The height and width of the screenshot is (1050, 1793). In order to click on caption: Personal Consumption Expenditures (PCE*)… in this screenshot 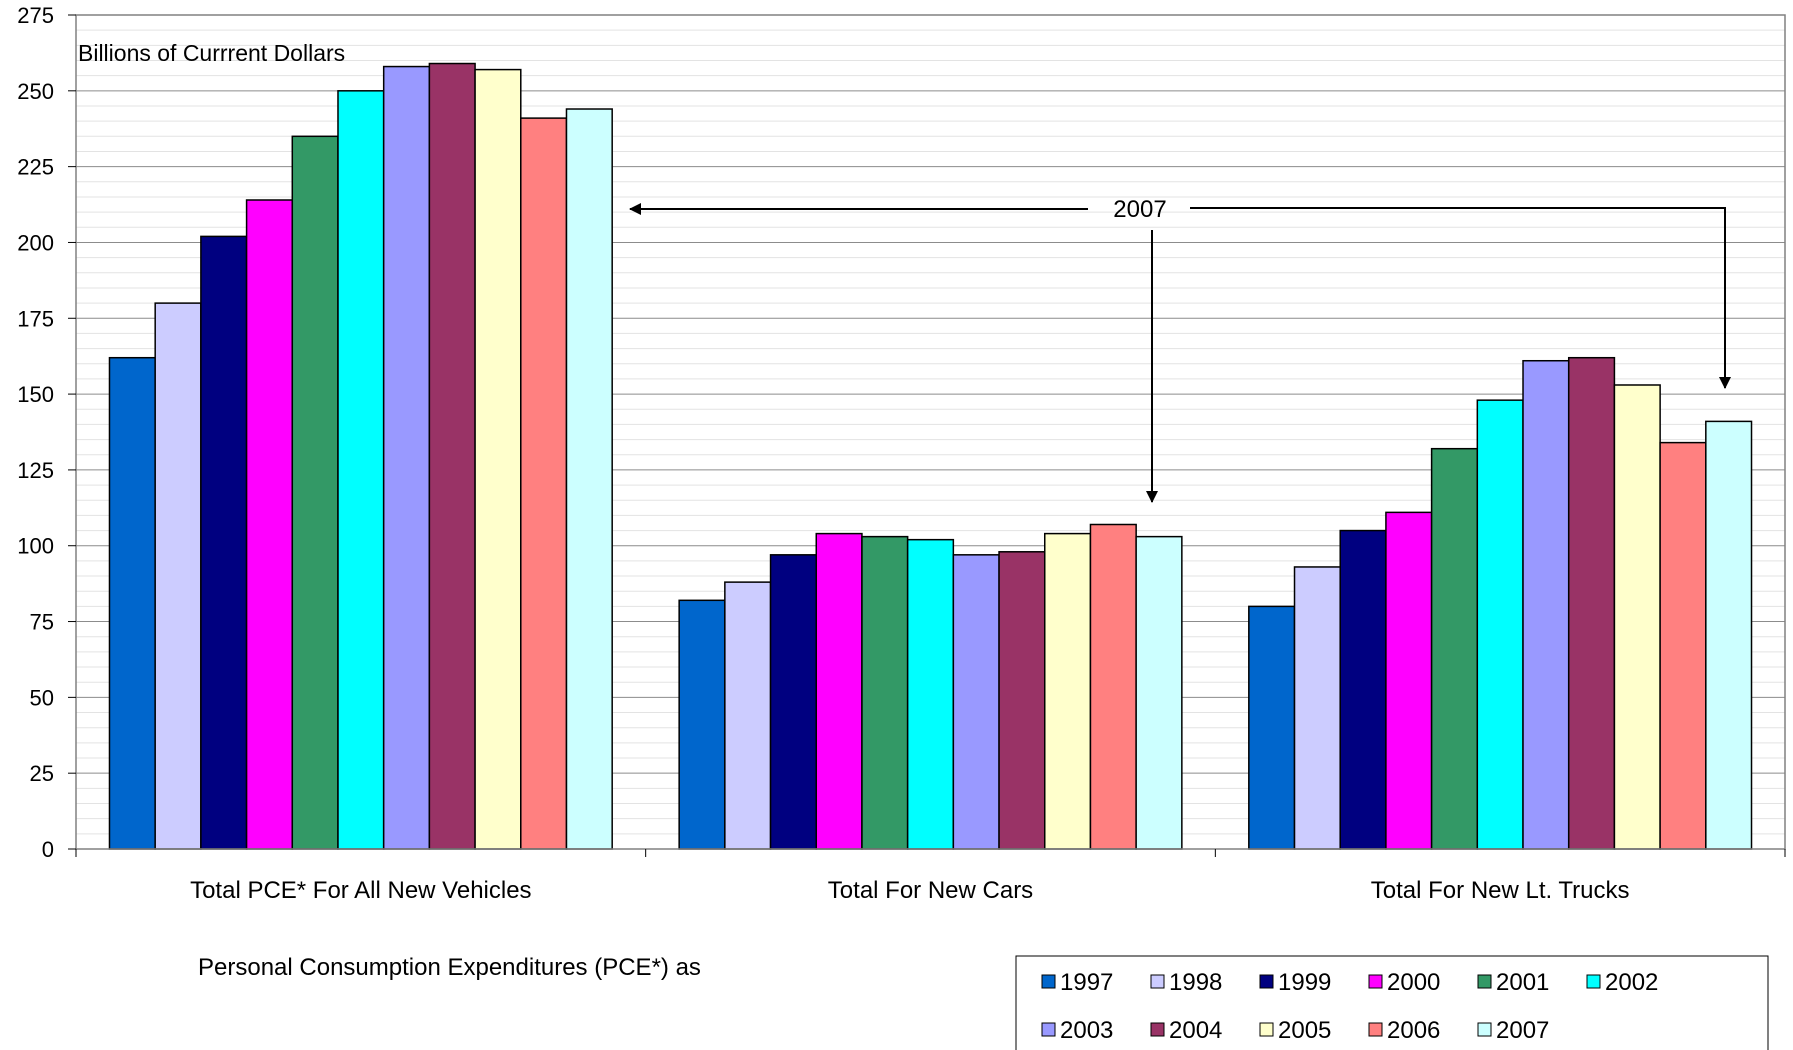, I will do `click(449, 967)`.